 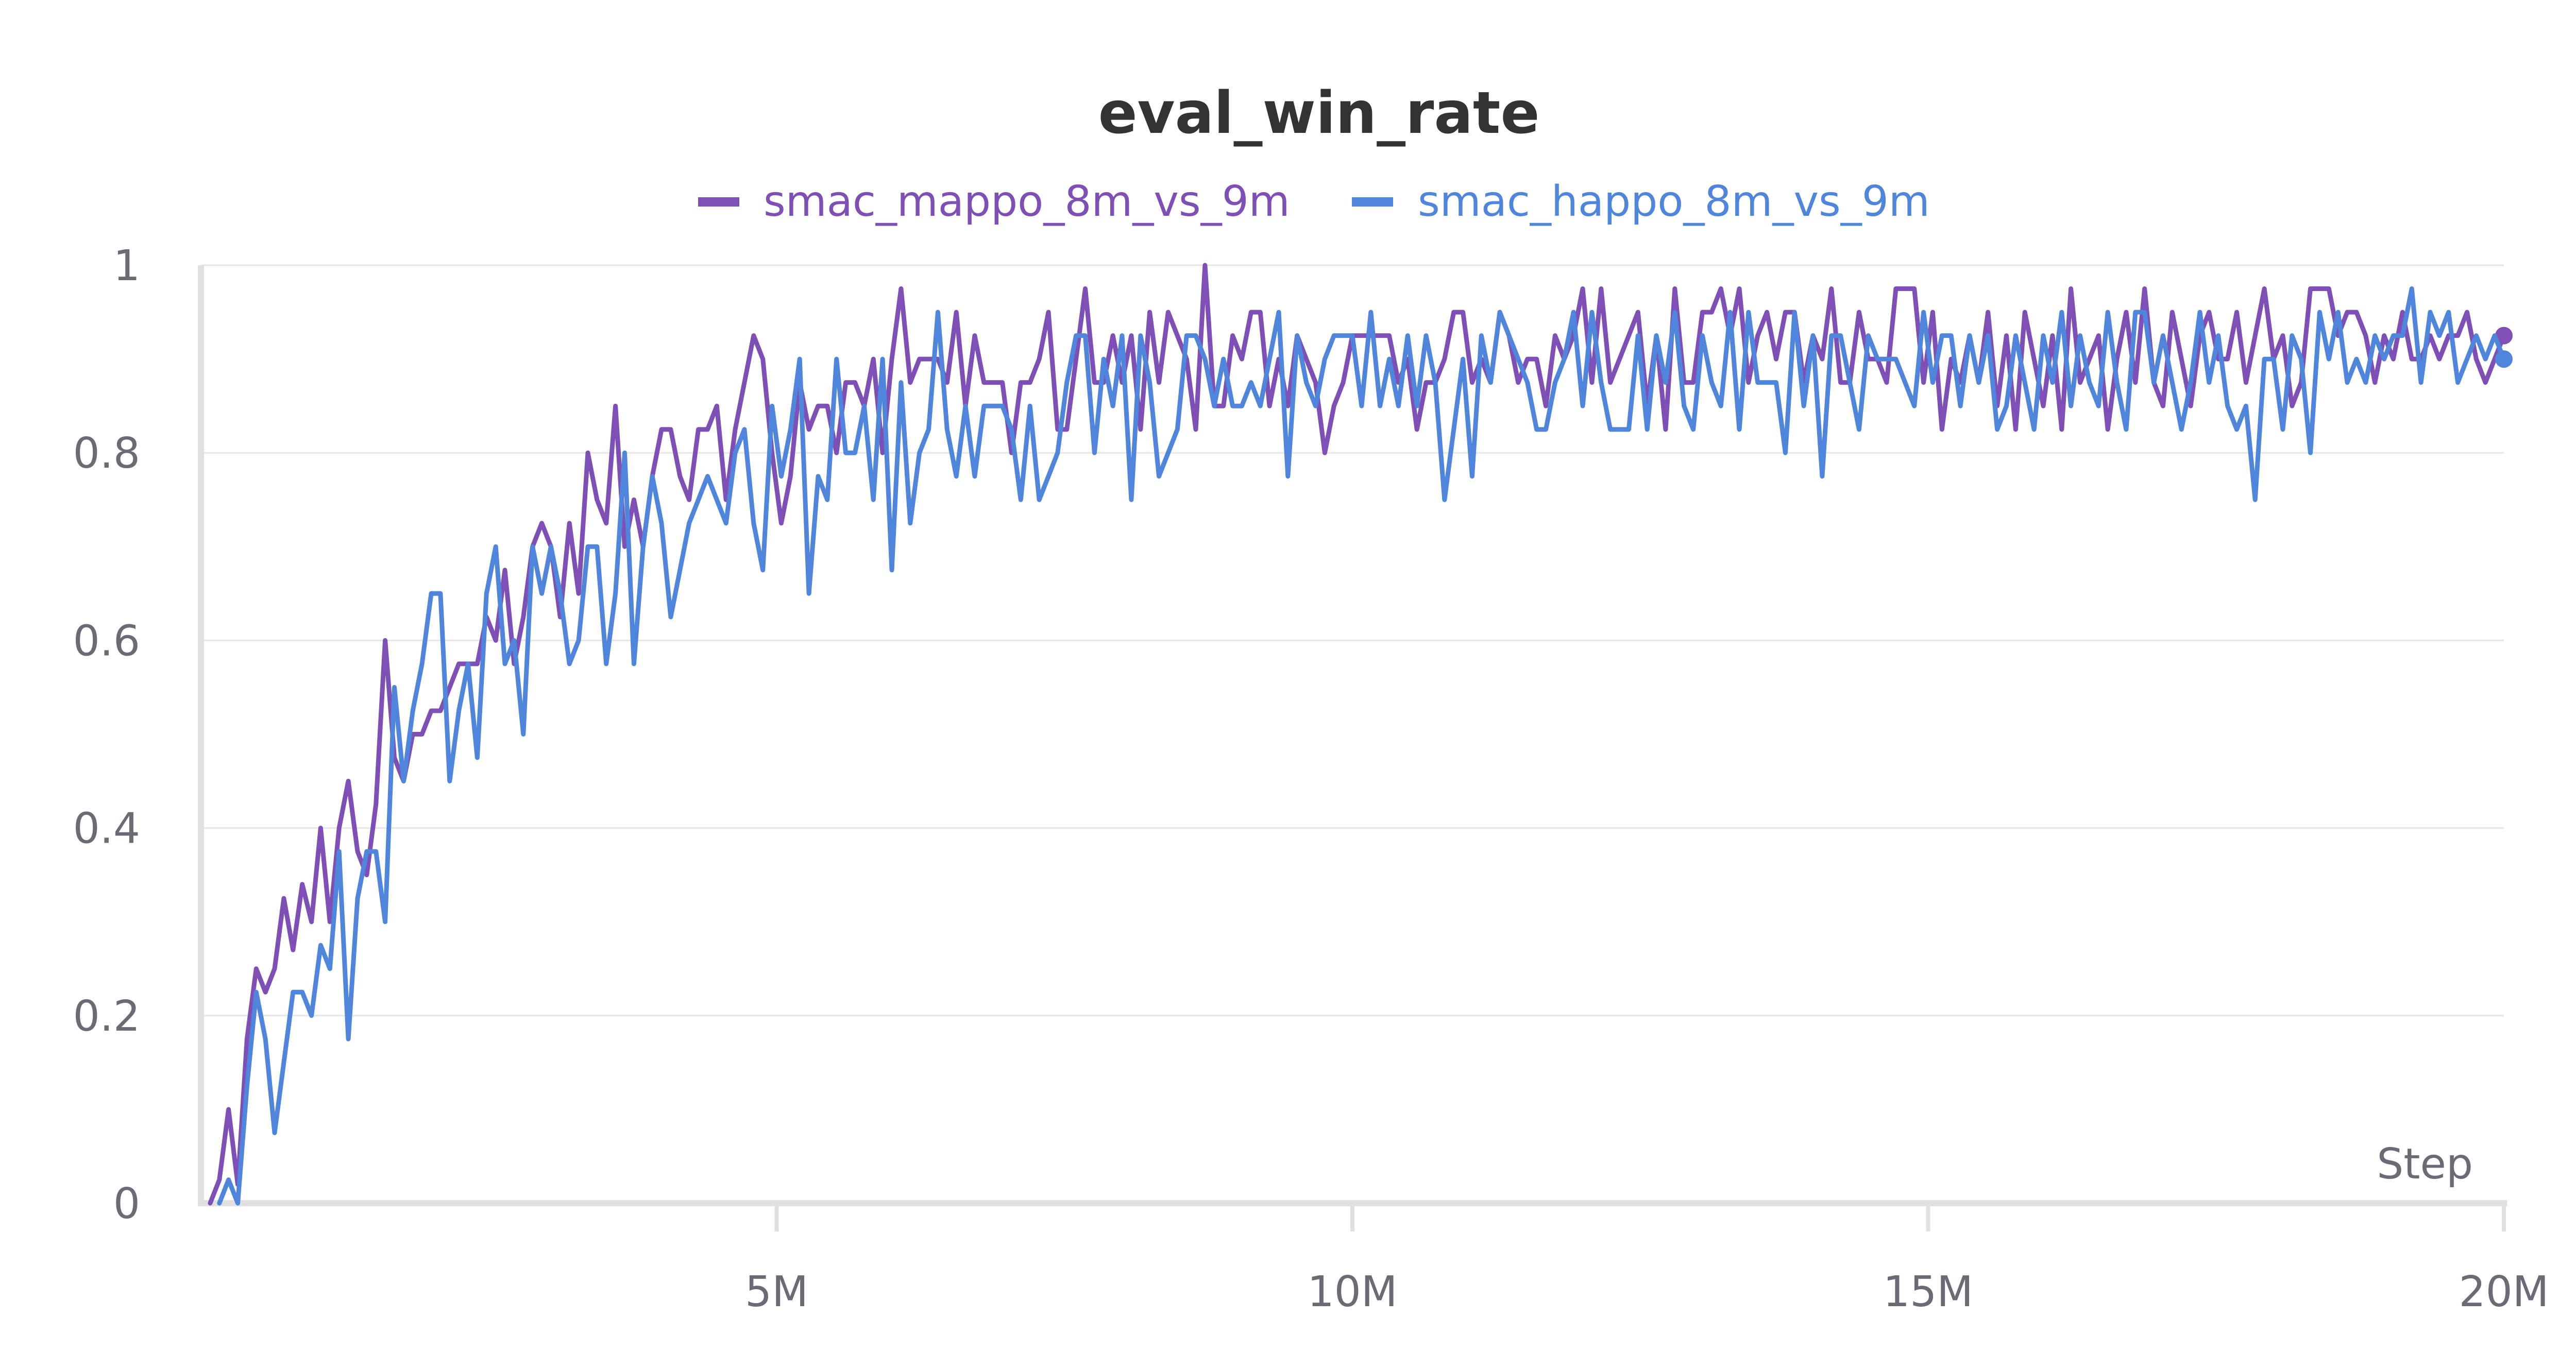 What do you see at coordinates (106, 641) in the screenshot?
I see `y-tick-label: 0.6` at bounding box center [106, 641].